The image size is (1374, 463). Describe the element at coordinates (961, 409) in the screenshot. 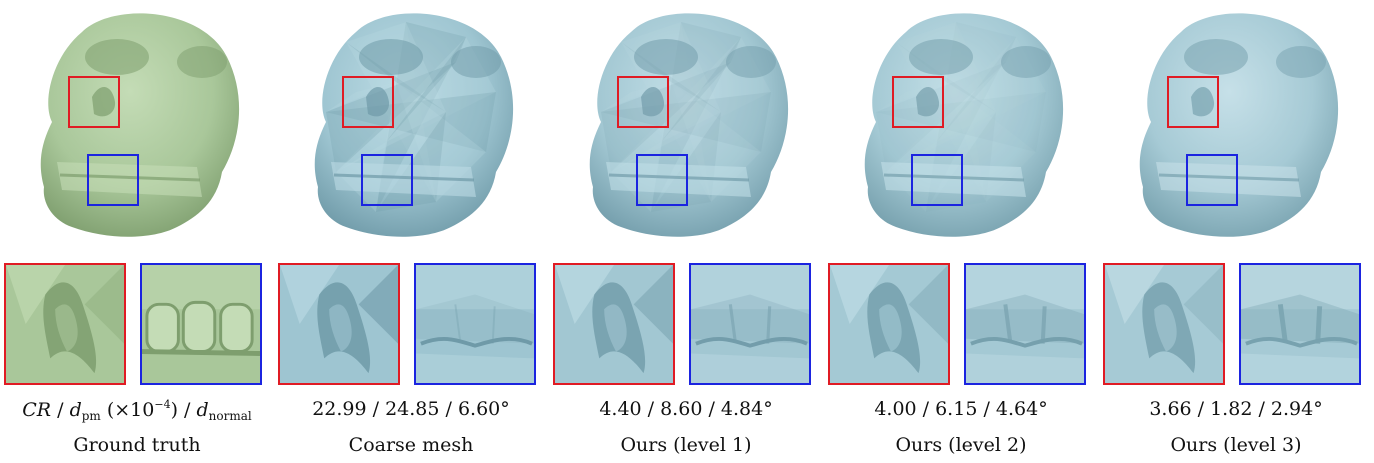

I see `metric-values: 4.00 / 6.15 / 4.64°` at that location.